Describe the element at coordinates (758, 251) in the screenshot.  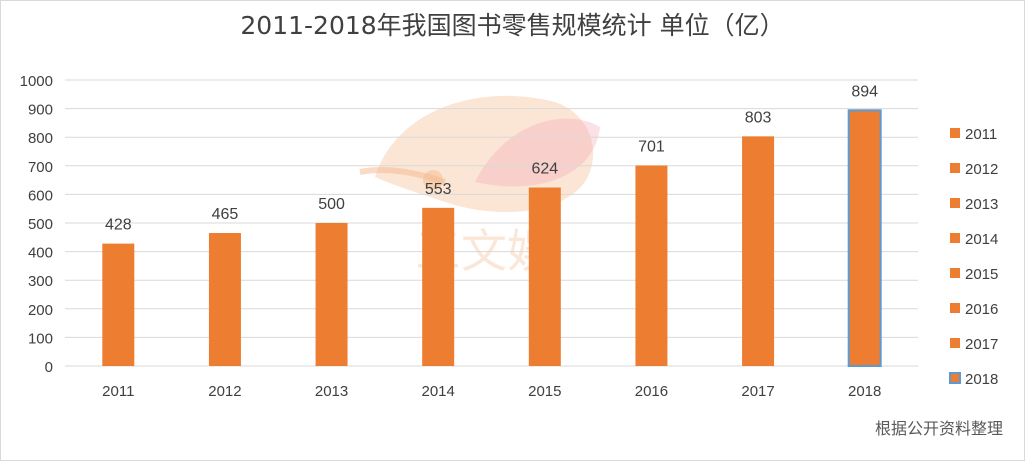
I see `bar-2017` at that location.